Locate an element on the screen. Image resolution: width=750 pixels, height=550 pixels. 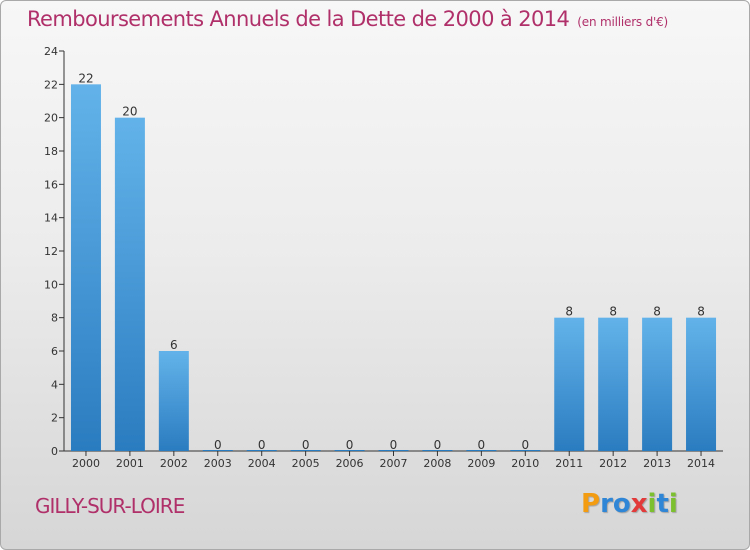
y-tick-label-0: 0 is located at coordinates (54, 451).